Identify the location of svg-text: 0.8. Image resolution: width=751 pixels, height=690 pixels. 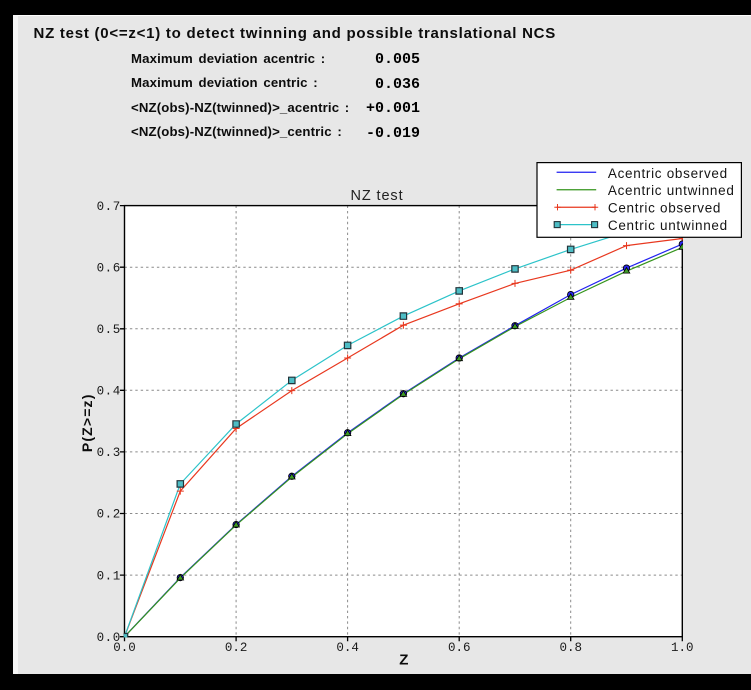
(570, 648).